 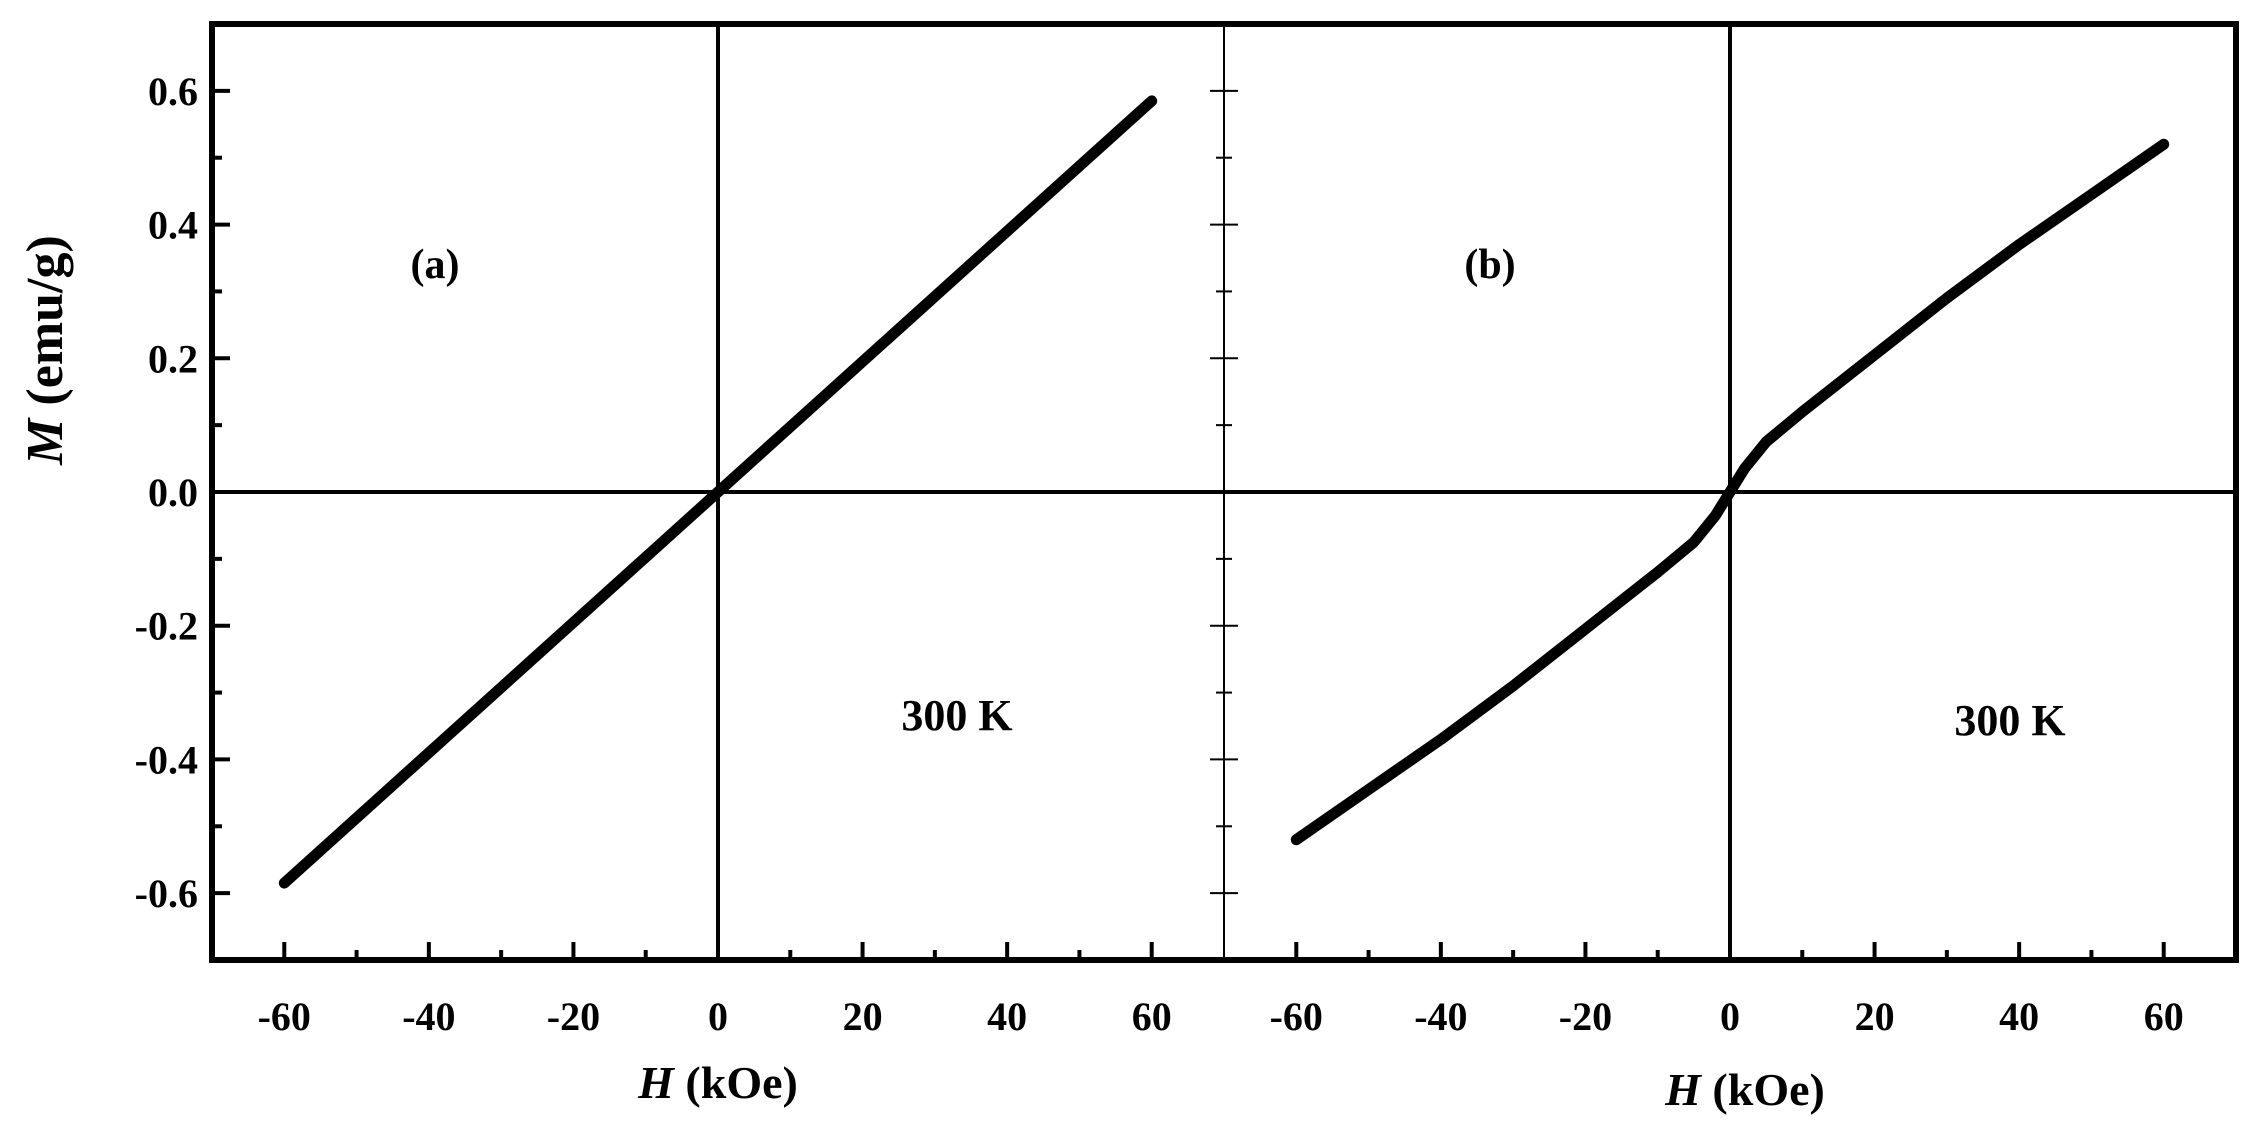 I want to click on y-tick-label: 0.0, so click(x=173, y=492).